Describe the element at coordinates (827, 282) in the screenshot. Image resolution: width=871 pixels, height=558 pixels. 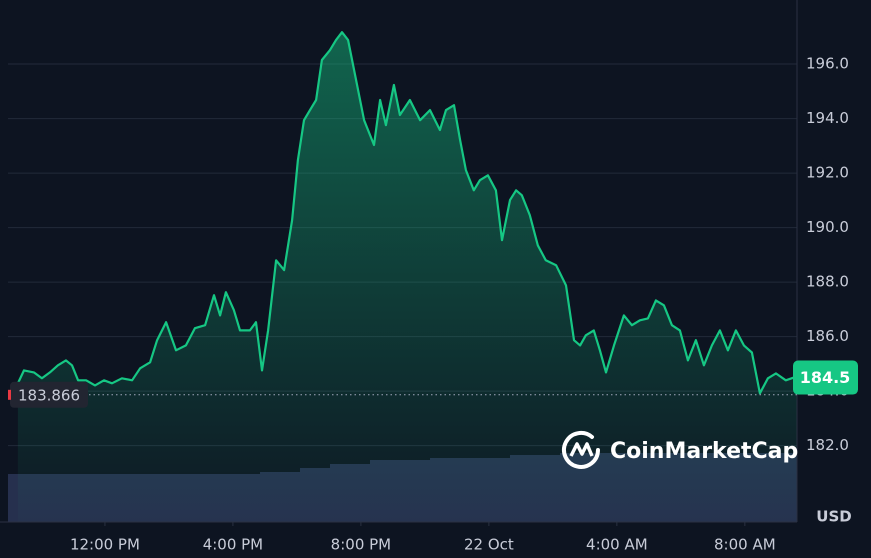
I see `y-tick-label: 188.0` at that location.